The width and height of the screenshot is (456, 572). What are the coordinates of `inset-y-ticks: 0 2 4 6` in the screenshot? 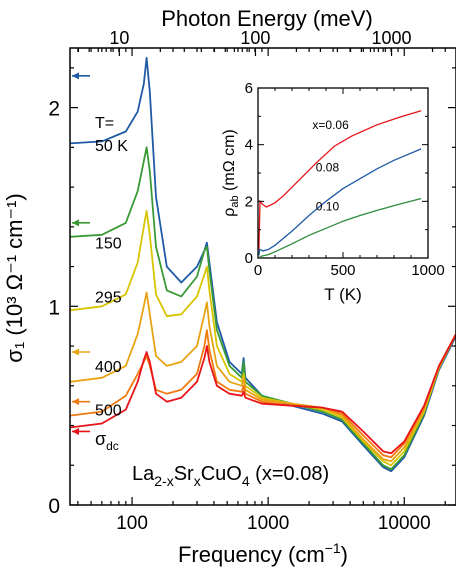 It's located at (336, 173).